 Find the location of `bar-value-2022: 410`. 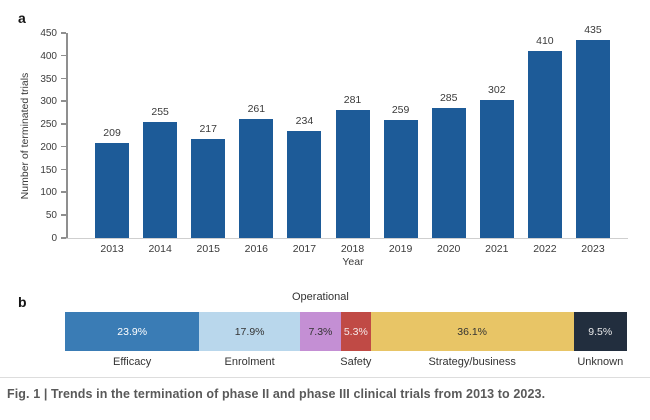

bar-value-2022: 410 is located at coordinates (545, 41).